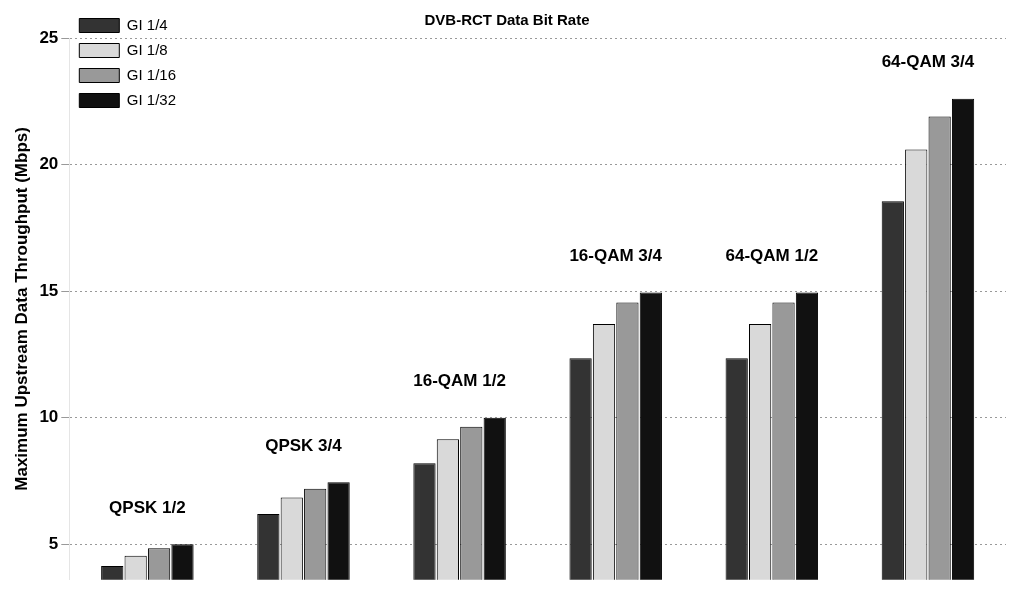 This screenshot has height=593, width=1026. Describe the element at coordinates (459, 380) in the screenshot. I see `x-tick-label: 16-QAM 1/2` at that location.